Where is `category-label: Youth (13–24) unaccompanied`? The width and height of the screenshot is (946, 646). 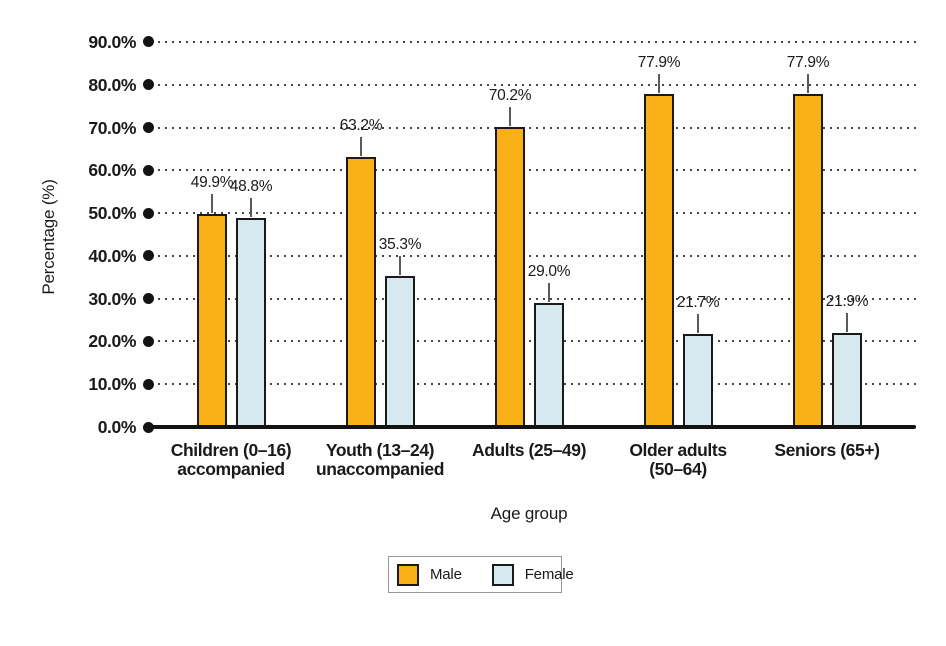 category-label: Youth (13–24) unaccompanied is located at coordinates (380, 460).